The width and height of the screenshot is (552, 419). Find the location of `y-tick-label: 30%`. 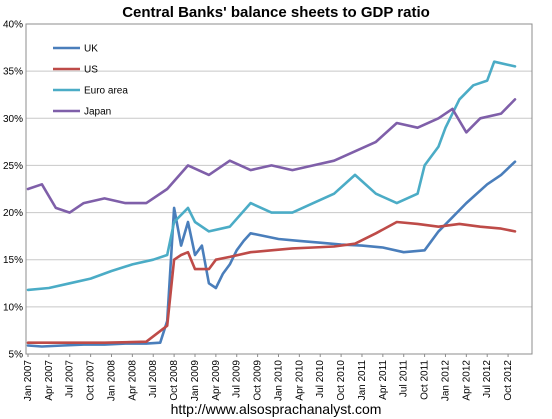

y-tick-label: 30% is located at coordinates (13, 119).